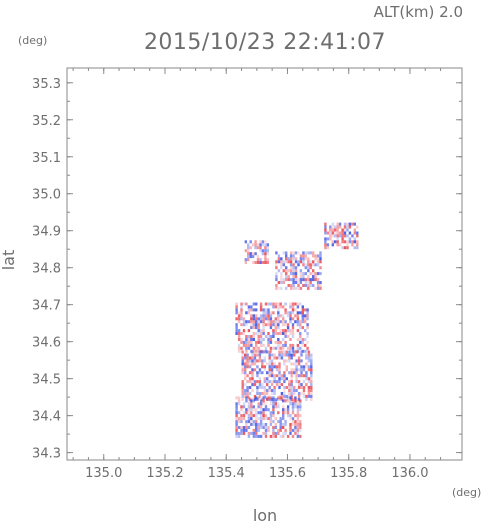 The width and height of the screenshot is (491, 526). What do you see at coordinates (9, 260) in the screenshot?
I see `y-axis-label: lat` at bounding box center [9, 260].